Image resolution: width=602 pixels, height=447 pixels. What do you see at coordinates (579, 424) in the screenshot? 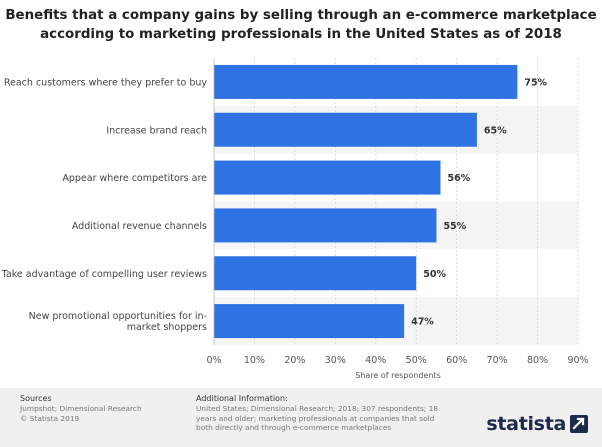
I see `statista-arrow-icon` at bounding box center [579, 424].